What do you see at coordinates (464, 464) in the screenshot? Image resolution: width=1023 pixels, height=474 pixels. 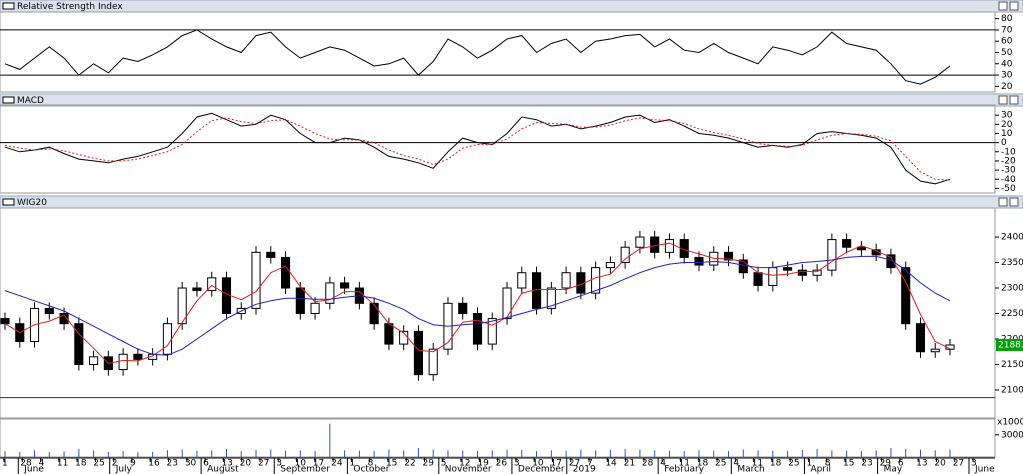 I see `x-tick-label: 12` at bounding box center [464, 464].